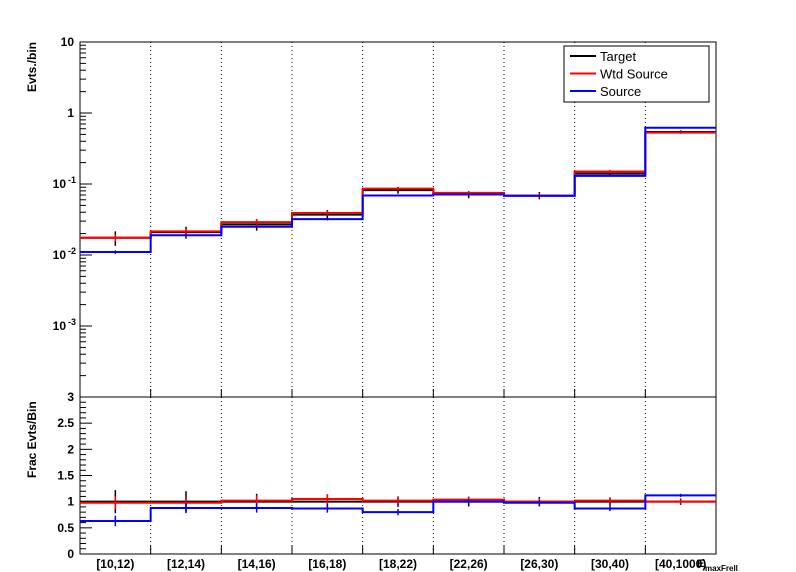 The height and width of the screenshot is (572, 796). Describe the element at coordinates (398, 501) in the screenshot. I see `series-line-wtd-source` at that location.